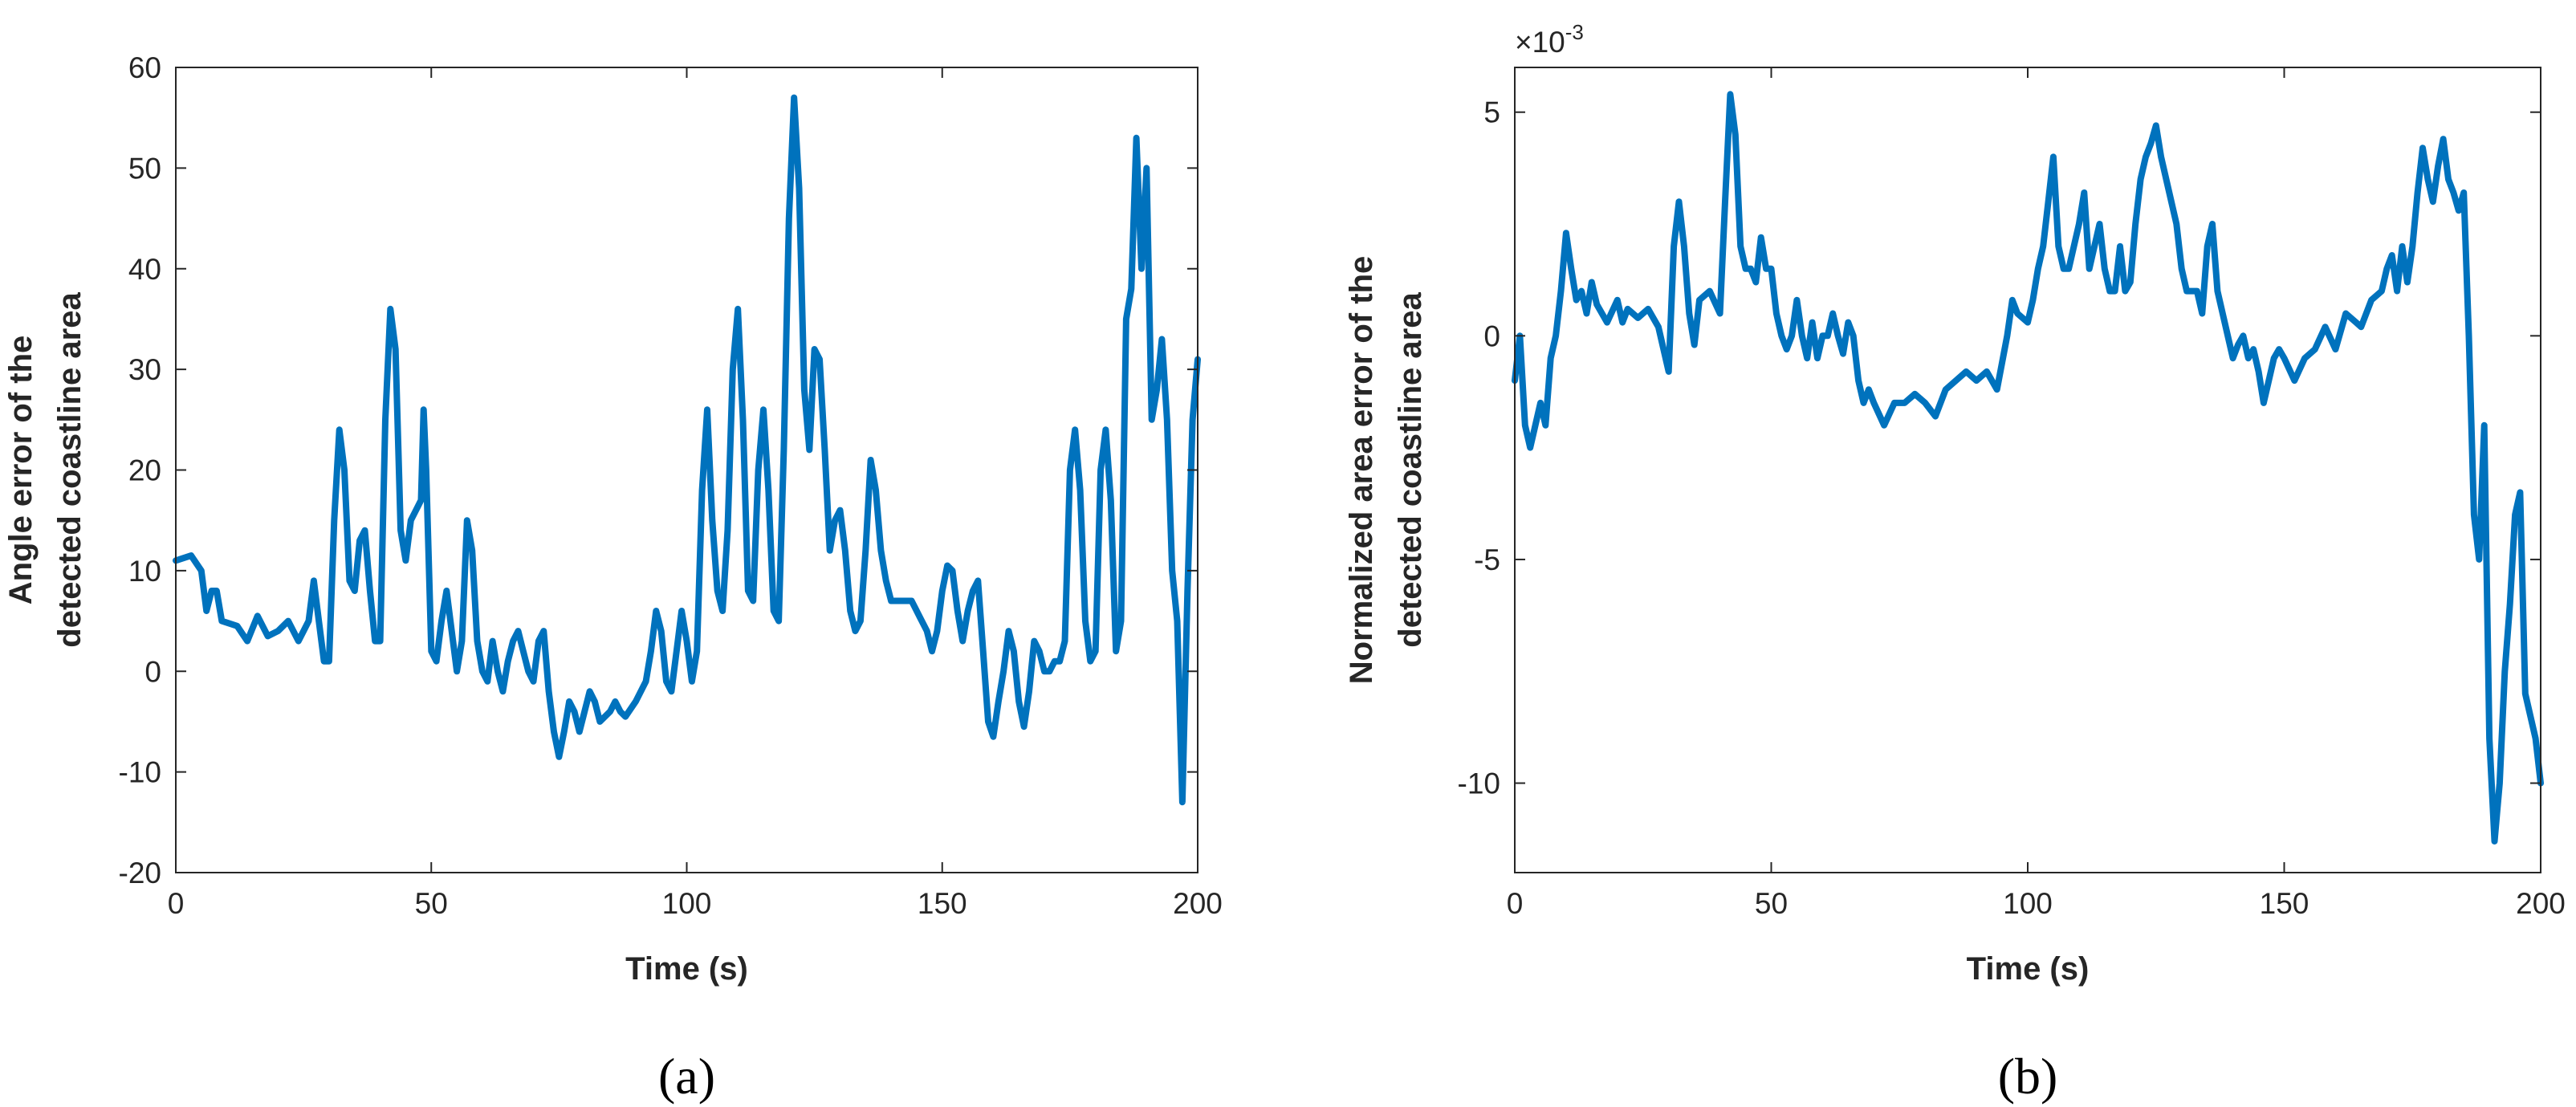 The height and width of the screenshot is (1107, 2576). I want to click on y-tick-label: 50, so click(144, 169).